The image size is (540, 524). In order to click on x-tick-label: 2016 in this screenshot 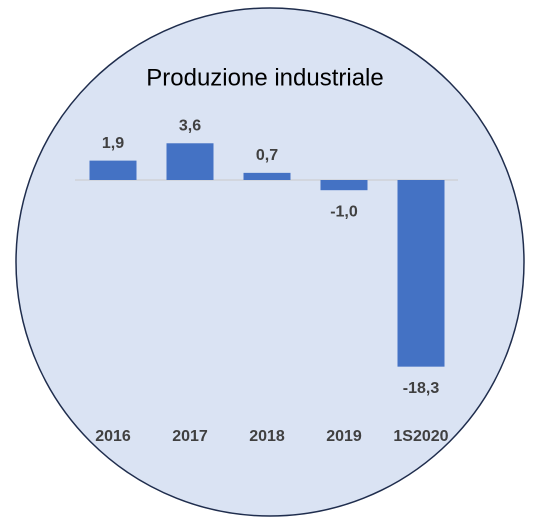, I will do `click(113, 436)`.